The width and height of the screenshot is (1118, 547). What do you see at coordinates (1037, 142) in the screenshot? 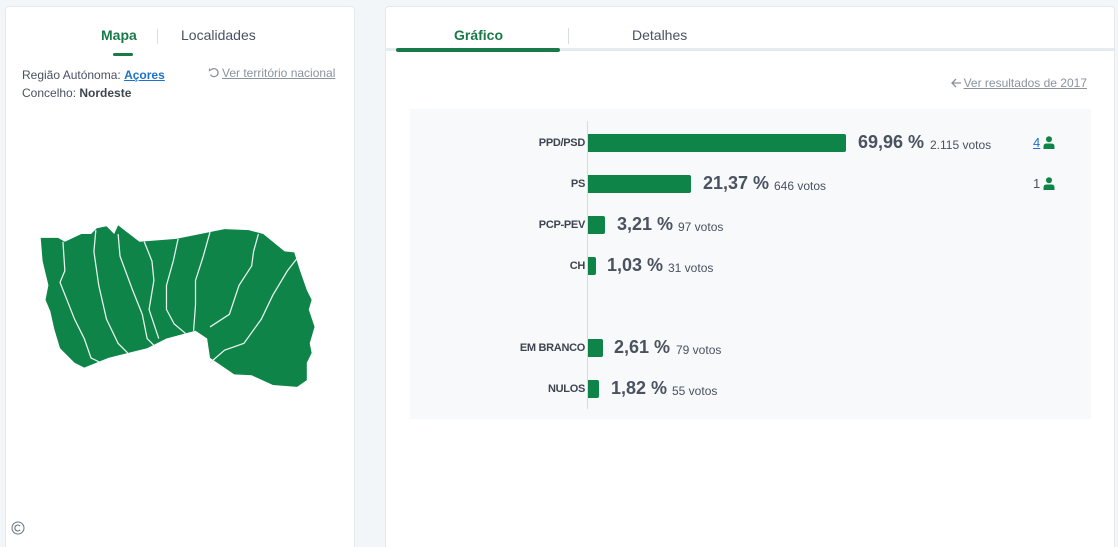
I see `seats-link: 4` at bounding box center [1037, 142].